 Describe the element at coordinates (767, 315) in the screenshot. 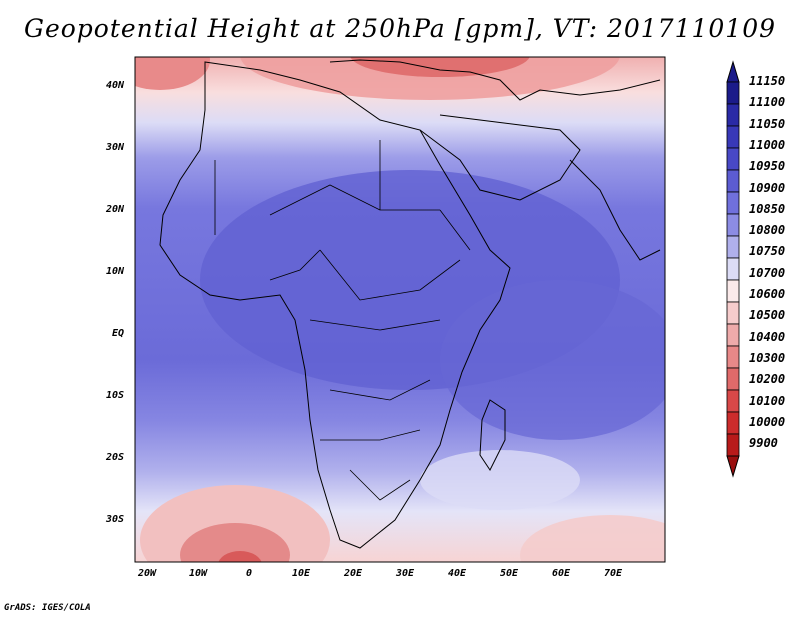

I see `colorbar-level-label: 10500` at that location.